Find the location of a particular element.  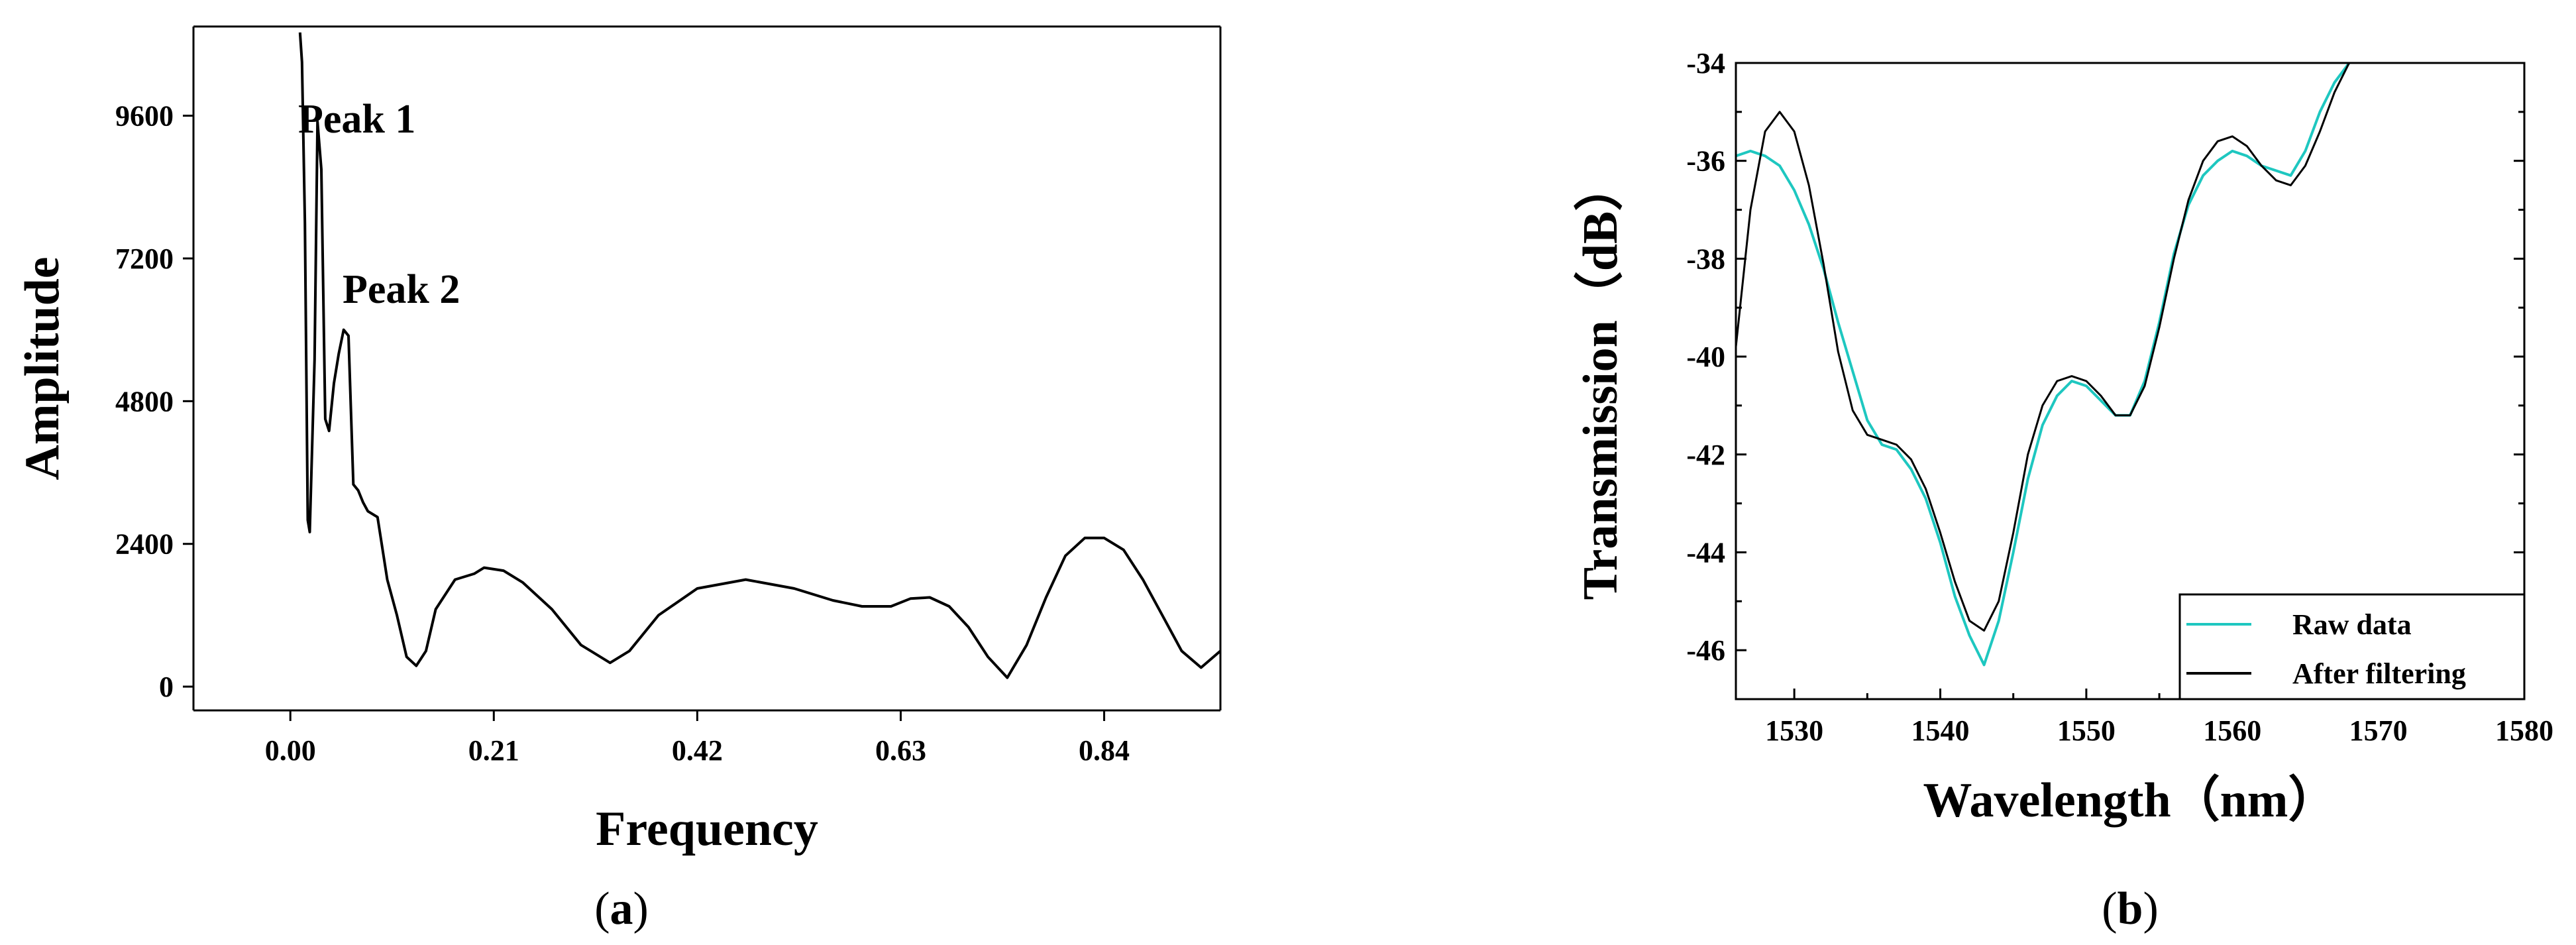

b-legend-label-raw-data: Raw data is located at coordinates (2352, 624).